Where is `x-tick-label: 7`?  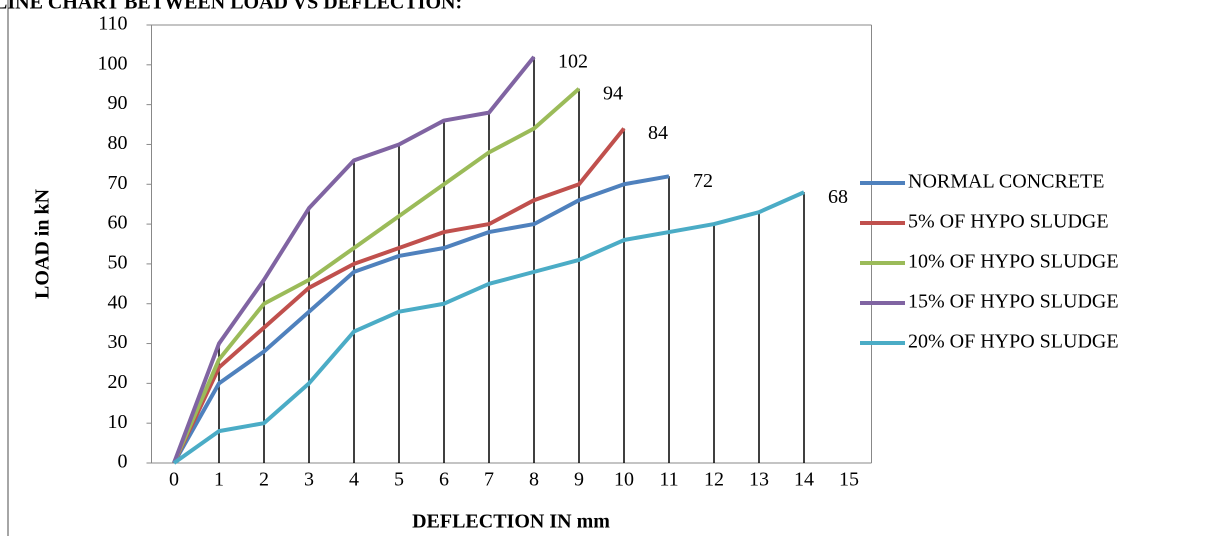
x-tick-label: 7 is located at coordinates (489, 480).